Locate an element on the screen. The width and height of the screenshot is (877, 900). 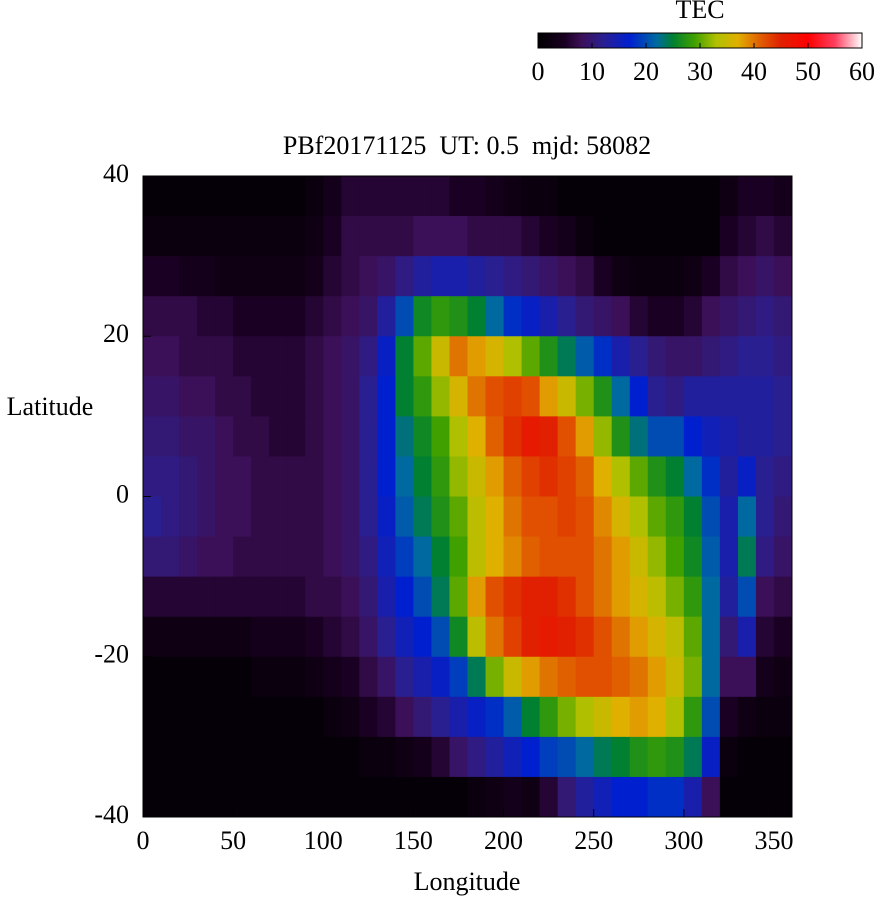
colorbar-tick-label: 20 is located at coordinates (646, 71).